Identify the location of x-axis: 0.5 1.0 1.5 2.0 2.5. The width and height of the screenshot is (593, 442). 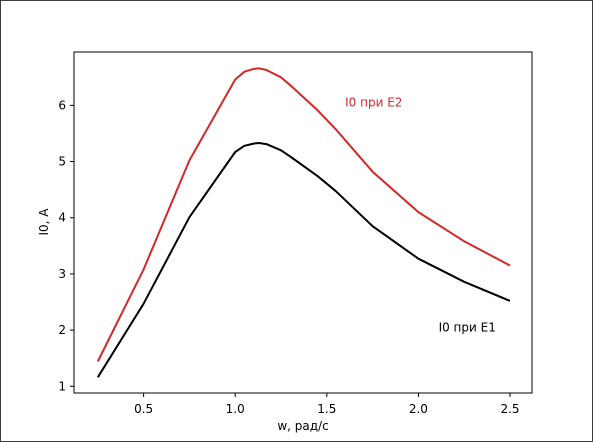
(327, 404).